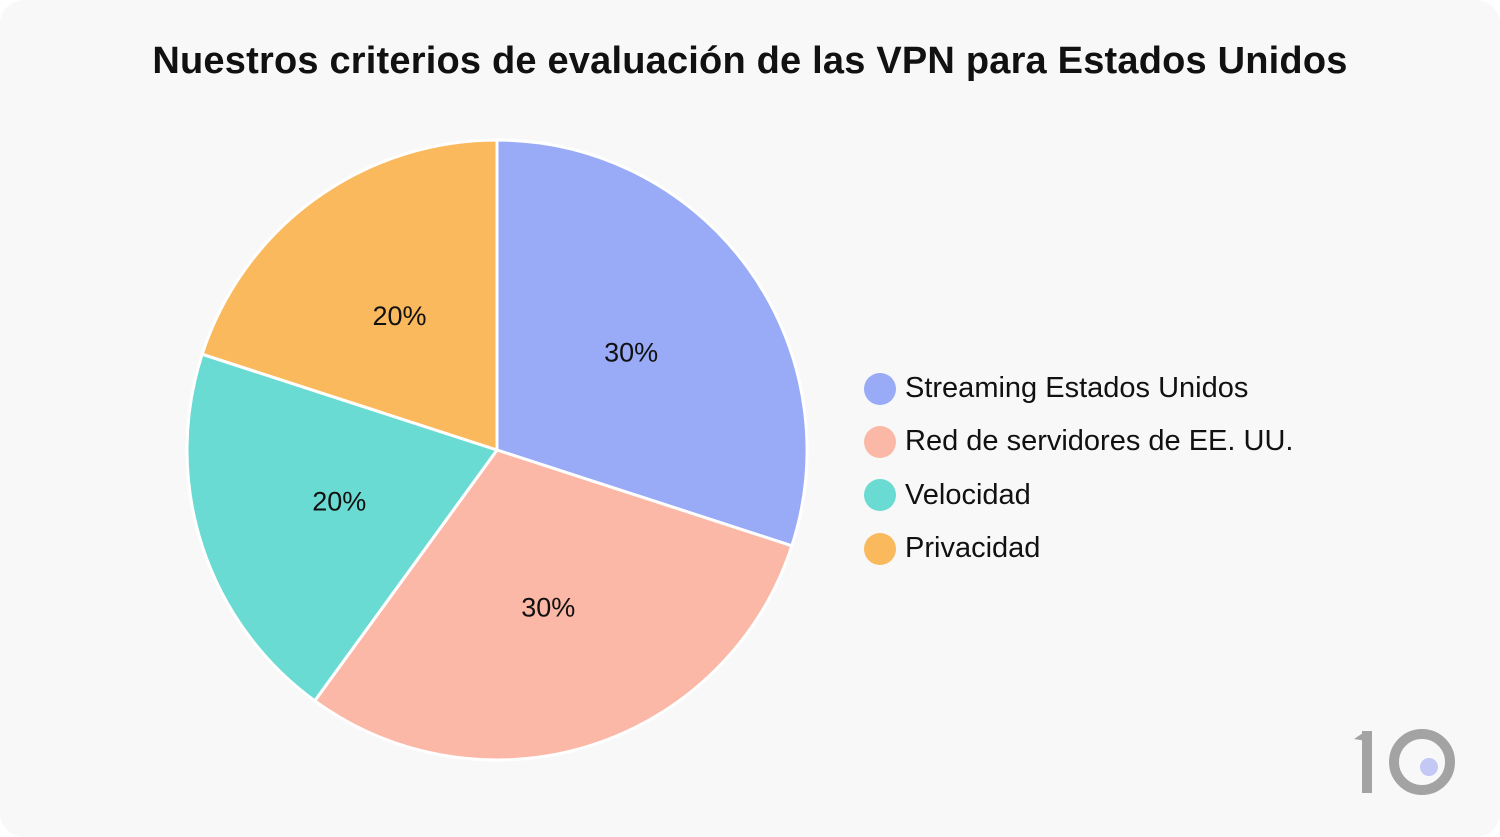 This screenshot has height=837, width=1500. What do you see at coordinates (1078, 495) in the screenshot?
I see `legend-item-2: Velocidad` at bounding box center [1078, 495].